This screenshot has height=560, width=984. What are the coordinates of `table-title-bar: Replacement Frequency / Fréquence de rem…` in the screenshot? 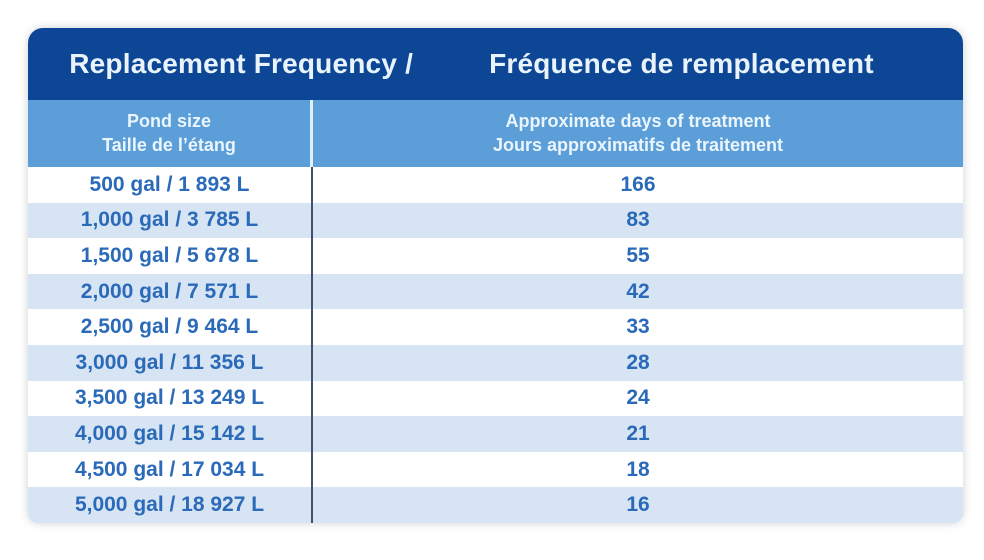 It's located at (495, 64).